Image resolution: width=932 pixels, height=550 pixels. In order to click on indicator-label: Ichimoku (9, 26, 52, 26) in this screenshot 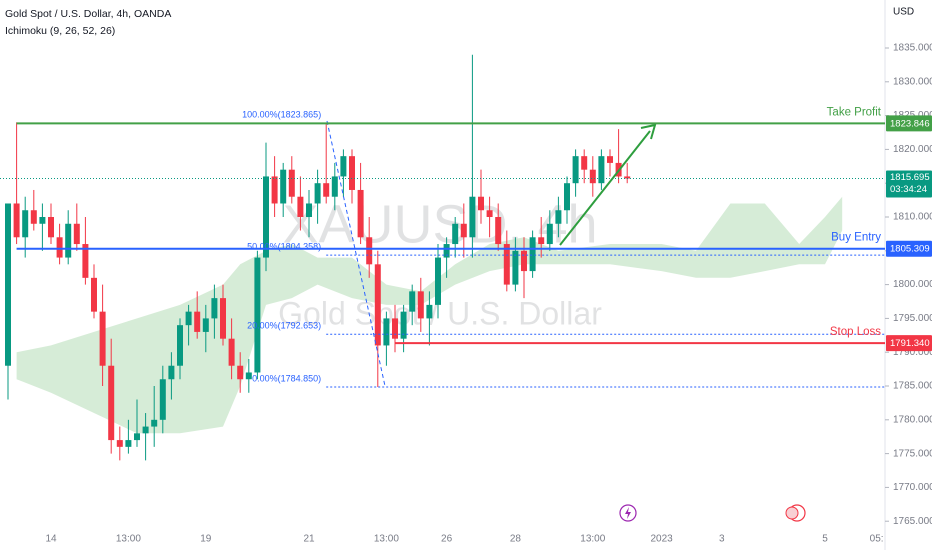, I will do `click(60, 31)`.